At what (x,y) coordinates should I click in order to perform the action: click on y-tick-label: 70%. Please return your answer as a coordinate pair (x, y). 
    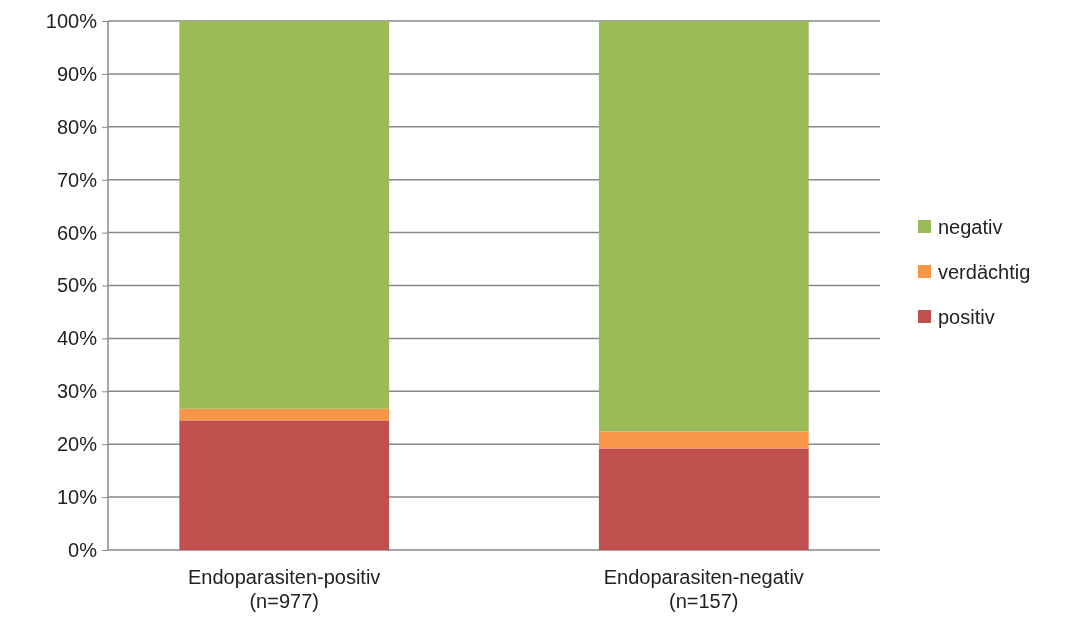
    Looking at the image, I should click on (77, 179).